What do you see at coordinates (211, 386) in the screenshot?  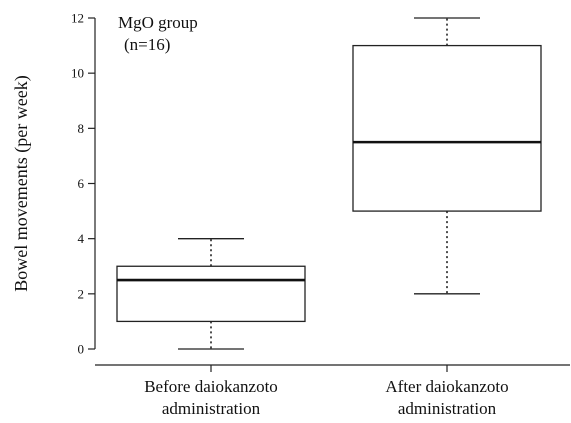 I see `x-tick-label: Before daiokanzoto` at bounding box center [211, 386].